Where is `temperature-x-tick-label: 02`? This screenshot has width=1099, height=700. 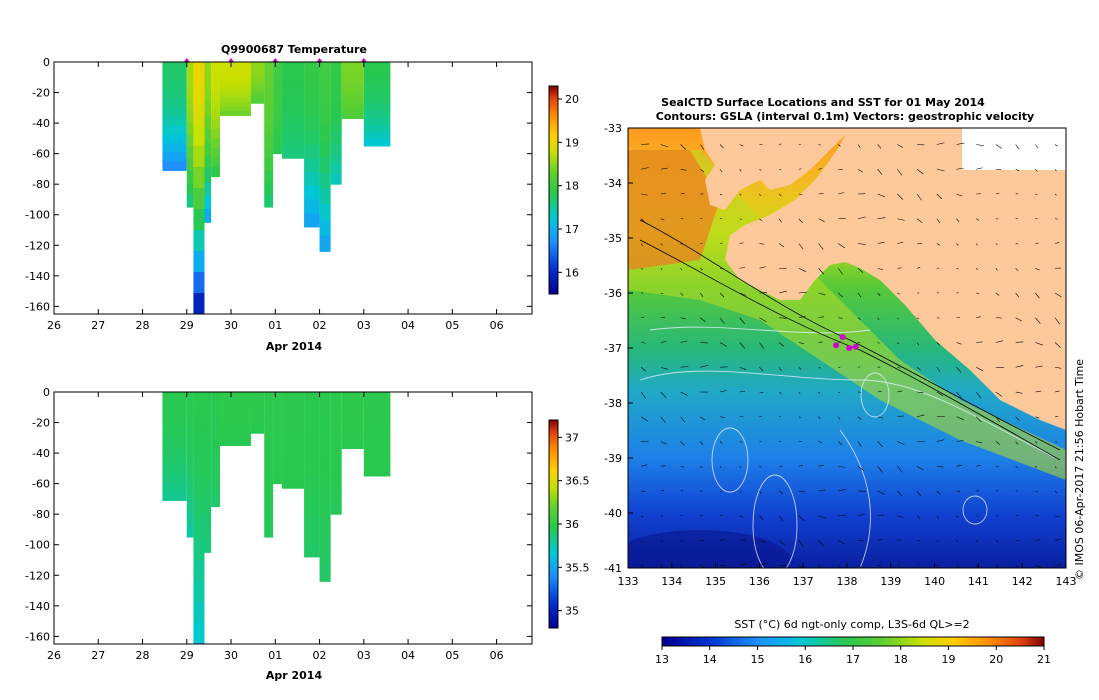
temperature-x-tick-label: 02 is located at coordinates (320, 325).